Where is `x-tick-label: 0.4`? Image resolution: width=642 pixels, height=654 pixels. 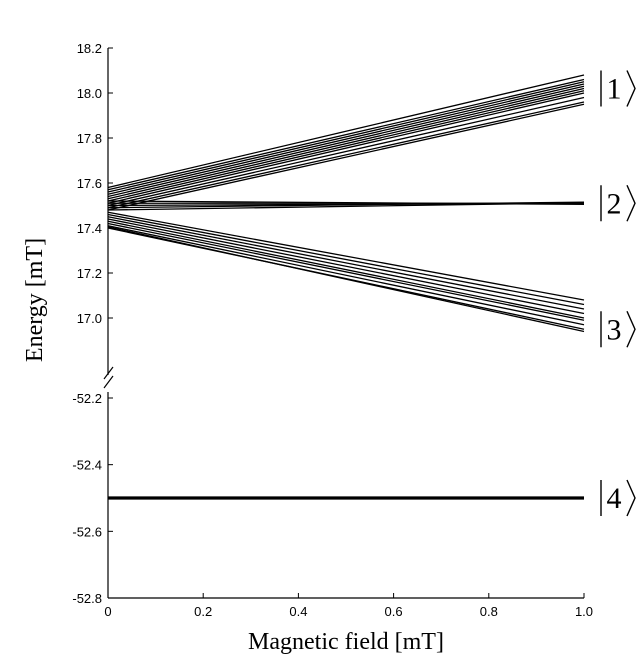 x-tick-label: 0.4 is located at coordinates (298, 611).